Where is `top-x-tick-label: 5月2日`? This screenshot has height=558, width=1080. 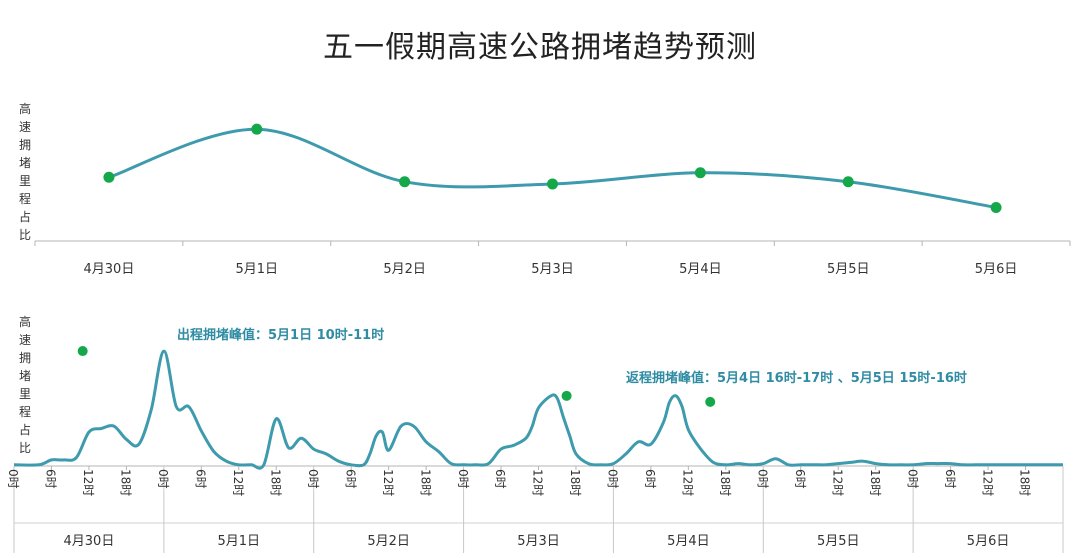 top-x-tick-label: 5月2日 is located at coordinates (404, 269).